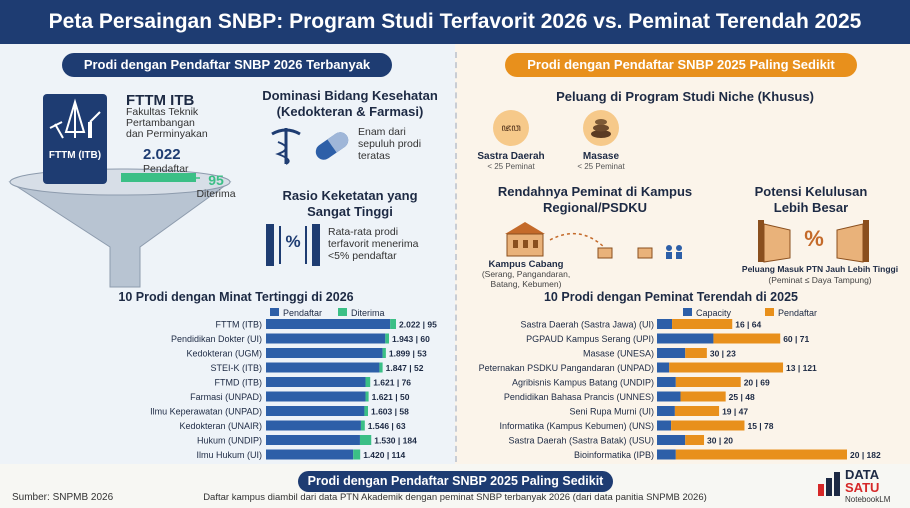 The width and height of the screenshot is (910, 508). Describe the element at coordinates (511, 128) in the screenshot. I see `javanese-script-icon` at that location.